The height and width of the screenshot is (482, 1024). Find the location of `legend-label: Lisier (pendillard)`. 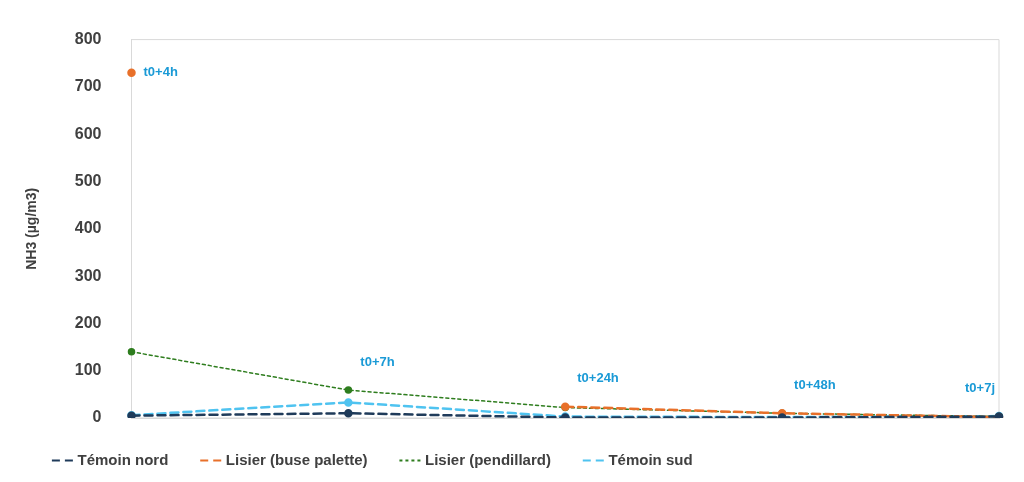

legend-label: Lisier (pendillard) is located at coordinates (488, 459).